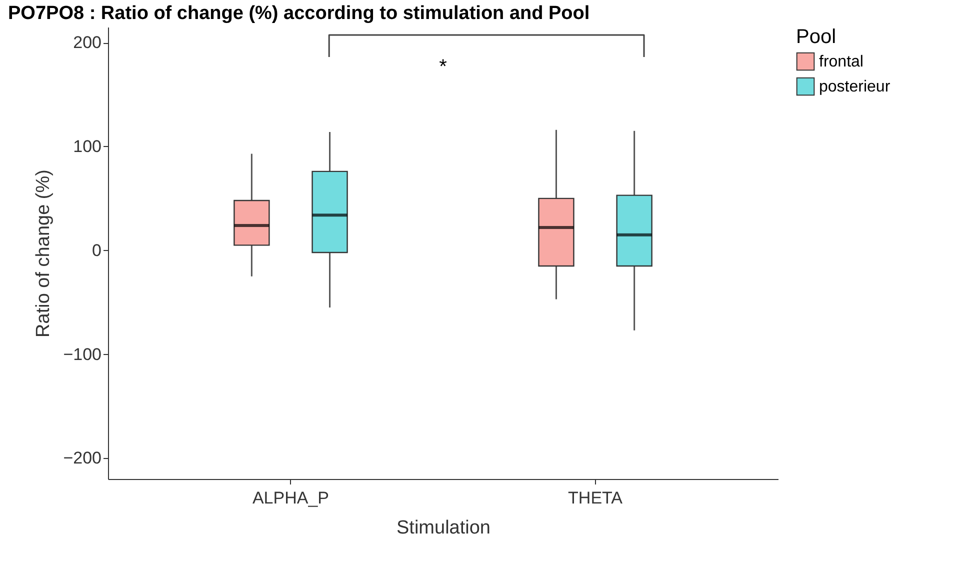  Describe the element at coordinates (97, 250) in the screenshot. I see `y-tick-label: 0` at that location.